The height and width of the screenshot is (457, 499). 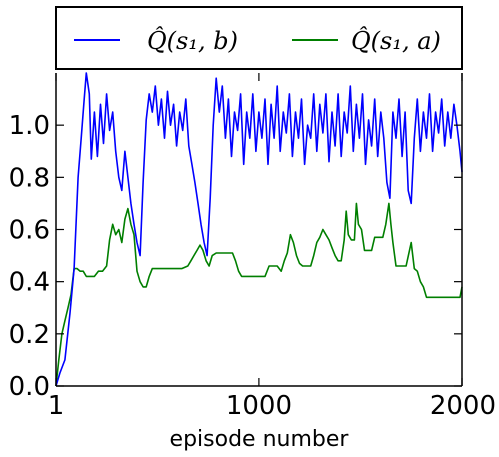 I want to click on y-tick-label: 0.8, so click(x=29, y=178).